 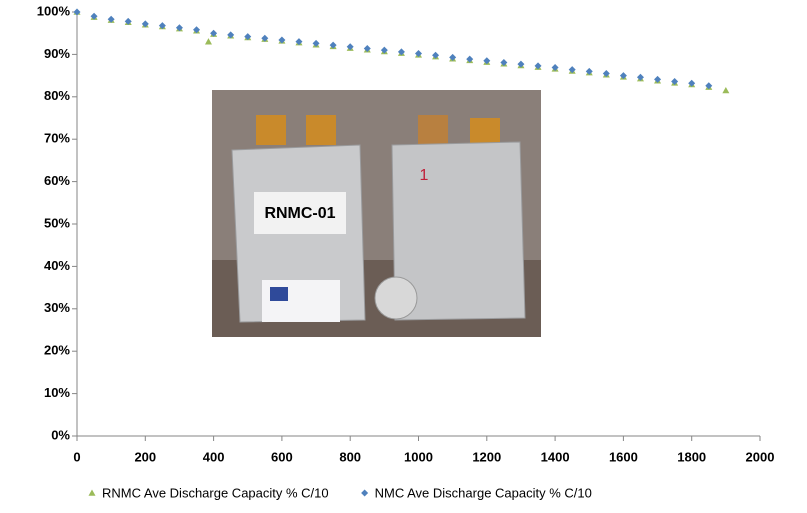 I want to click on cell-label: RNMC-01, so click(x=299, y=213).